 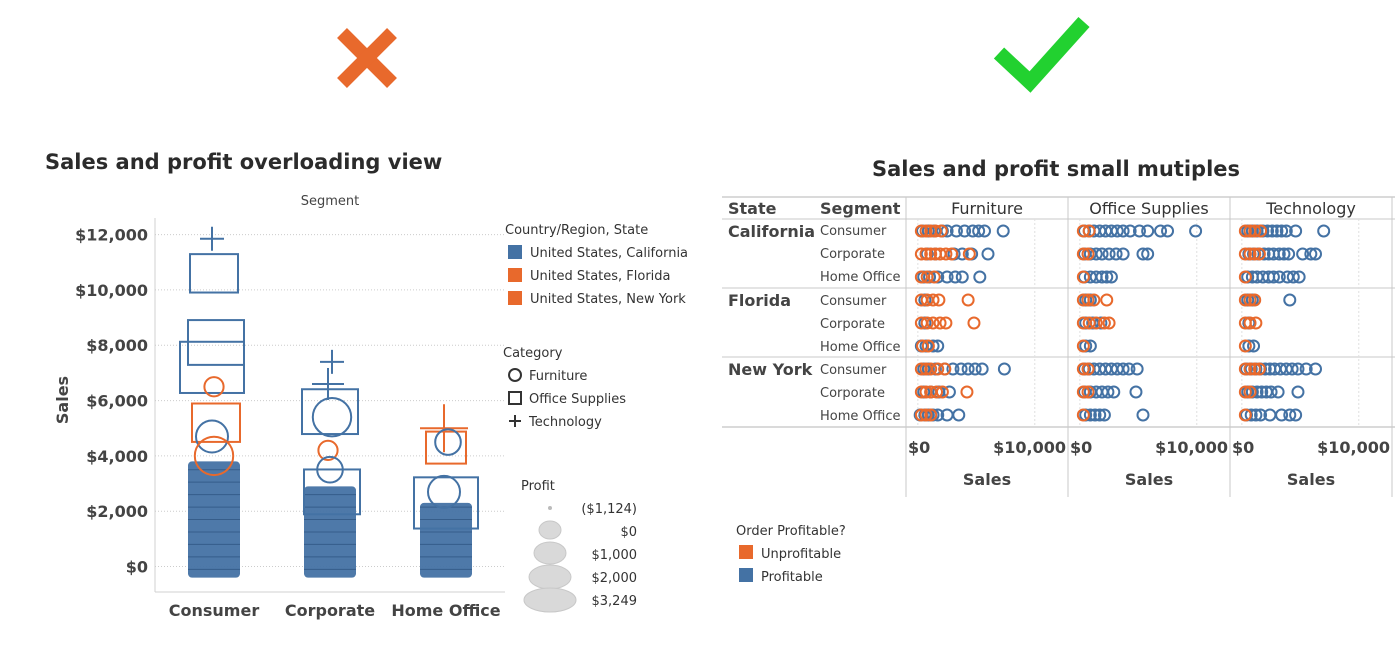 What do you see at coordinates (752, 208) in the screenshot?
I see `row-header-state: State` at bounding box center [752, 208].